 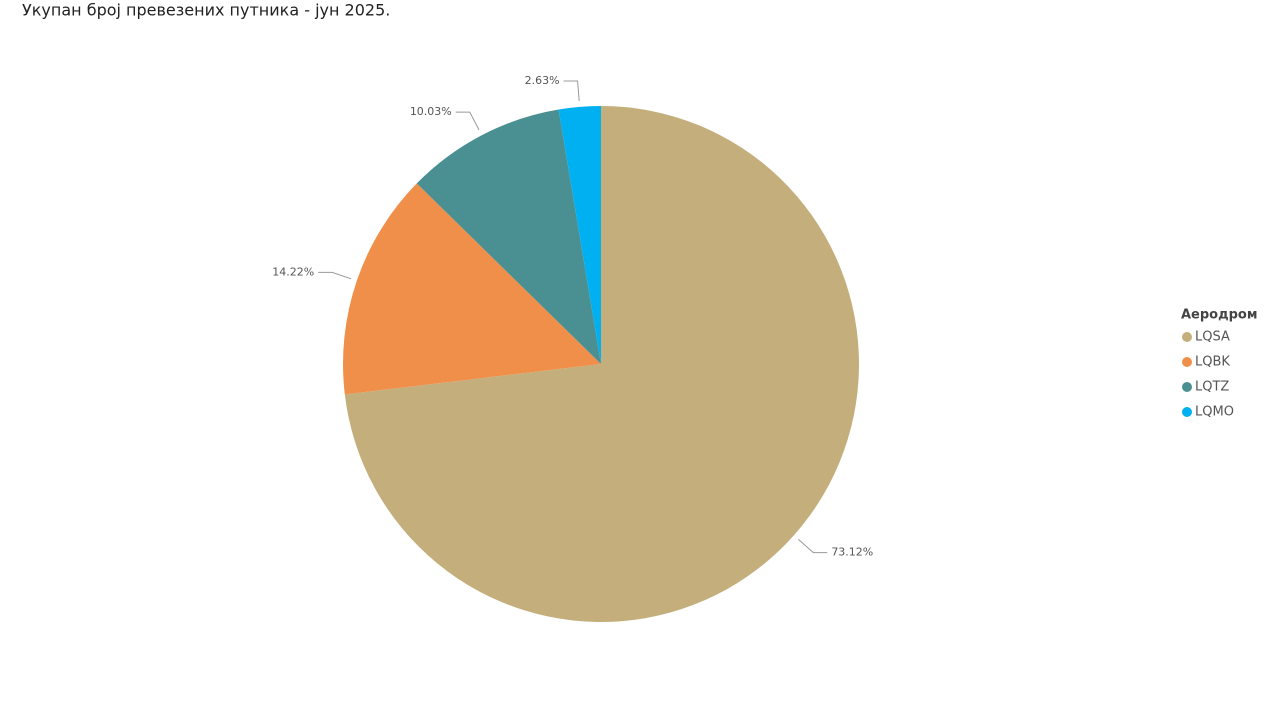 I want to click on legend-label: LQSA, so click(x=1212, y=337).